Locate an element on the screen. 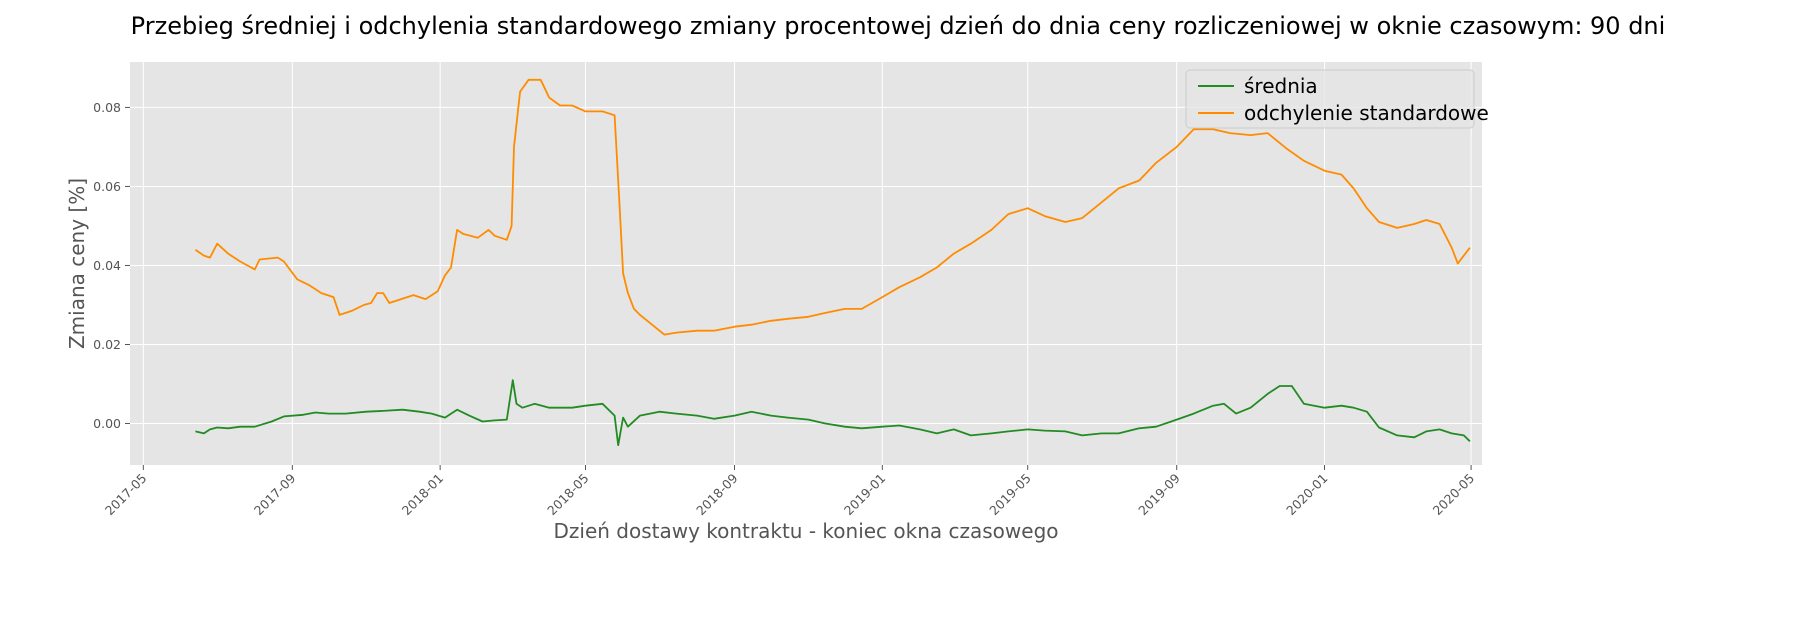 Image resolution: width=1796 pixels, height=629 pixels. y-tick-label: 0.02 is located at coordinates (107, 344).